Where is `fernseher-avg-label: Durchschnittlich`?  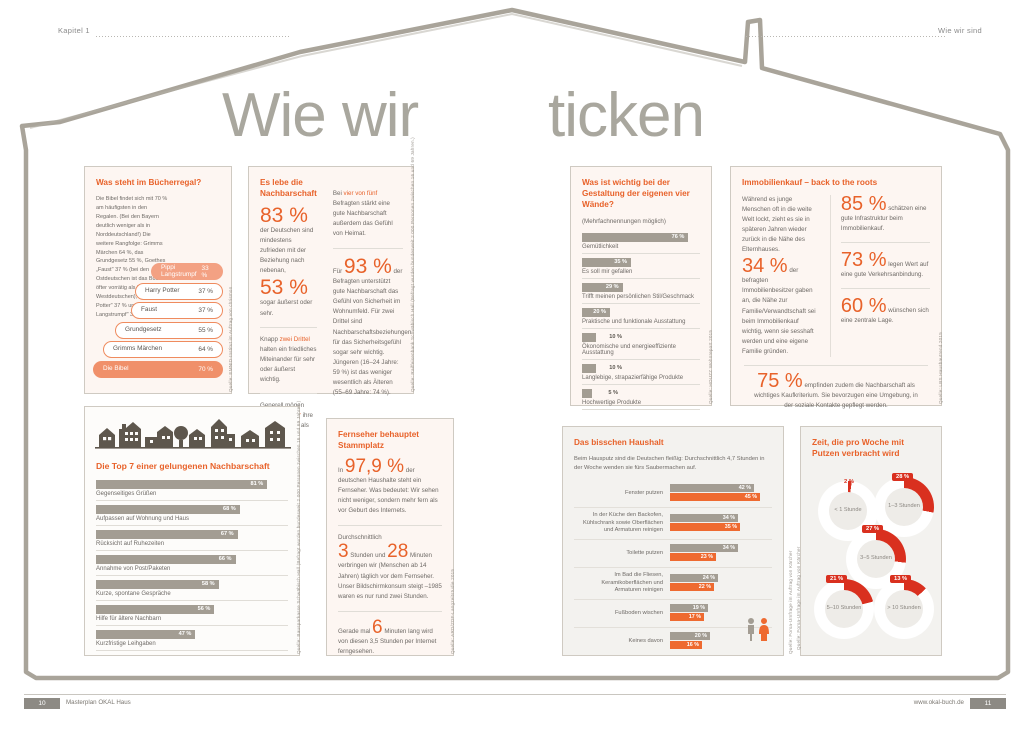 fernseher-avg-label: Durchschnittlich is located at coordinates (360, 538).